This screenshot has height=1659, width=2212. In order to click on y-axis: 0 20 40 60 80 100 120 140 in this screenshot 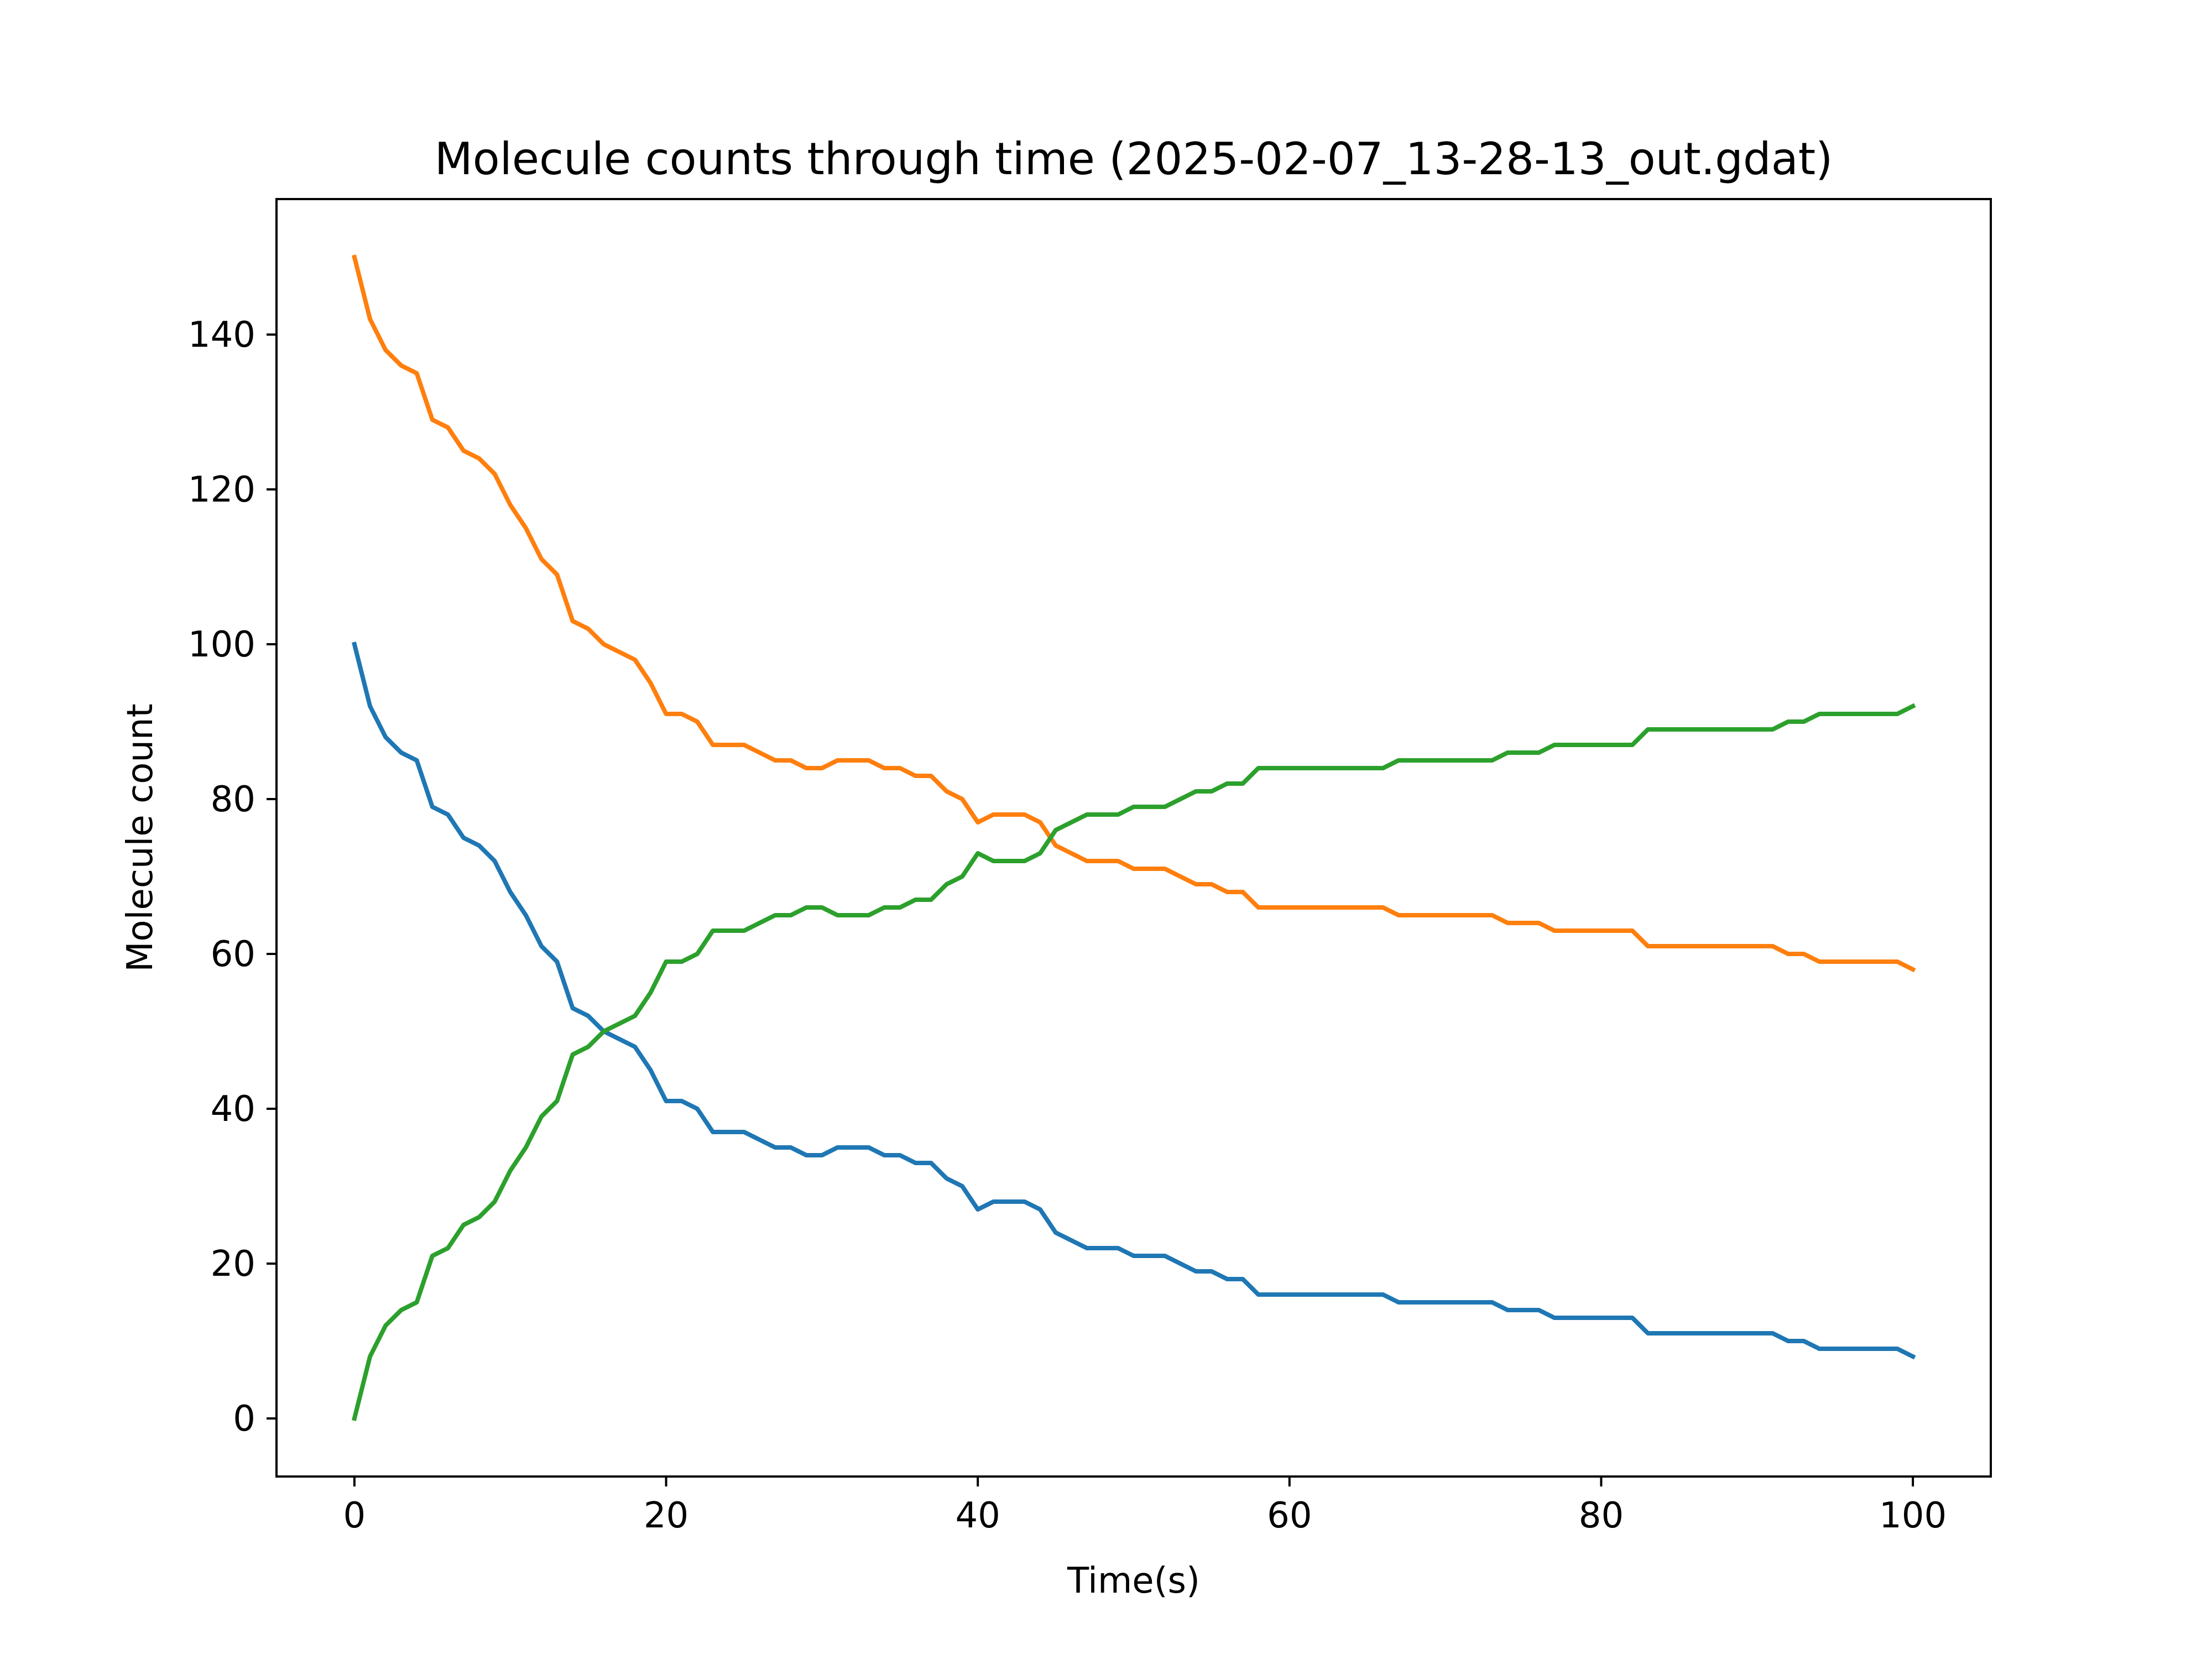, I will do `click(232, 877)`.